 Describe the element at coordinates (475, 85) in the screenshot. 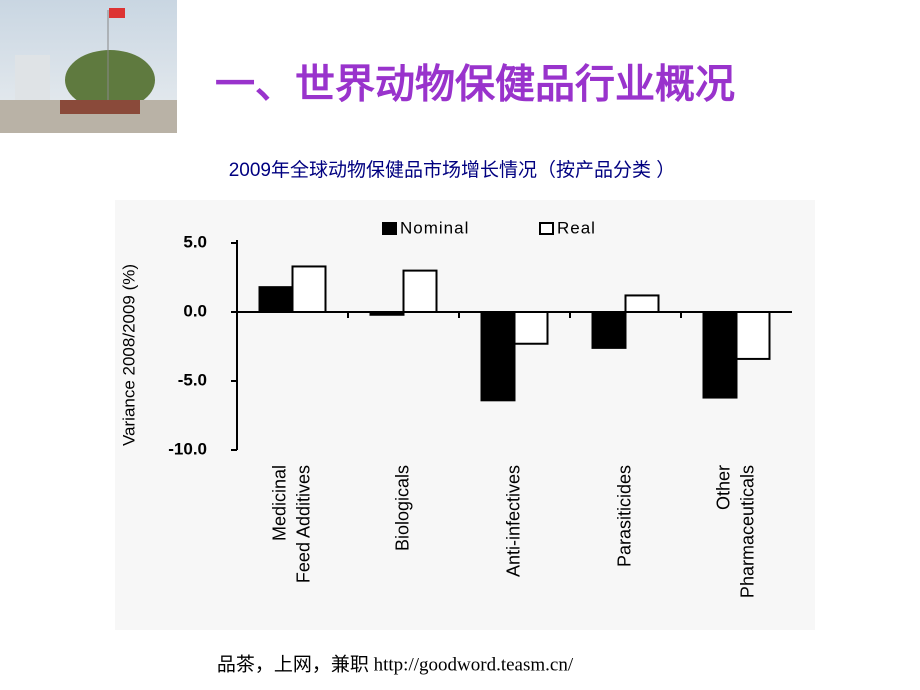

I see `slide-title: 一、世界动物保健品行业概况` at that location.